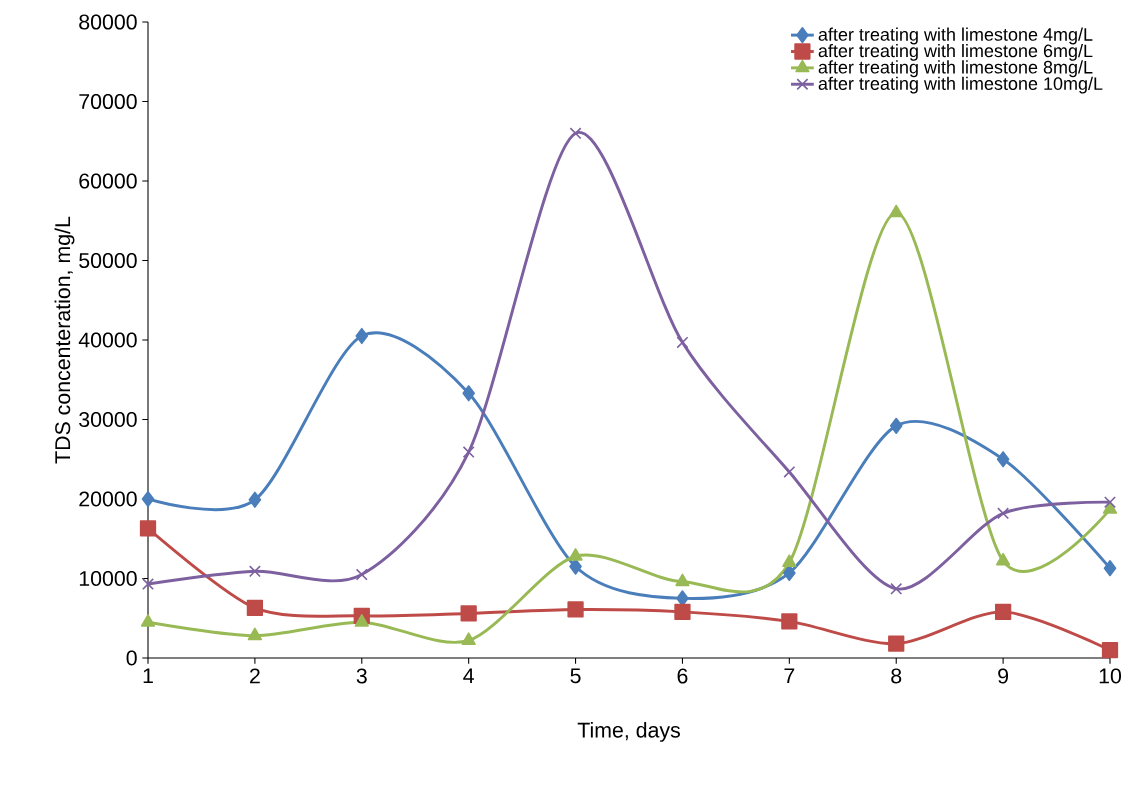 This screenshot has height=796, width=1129. Describe the element at coordinates (131, 658) in the screenshot. I see `y-tick-label: 0` at that location.